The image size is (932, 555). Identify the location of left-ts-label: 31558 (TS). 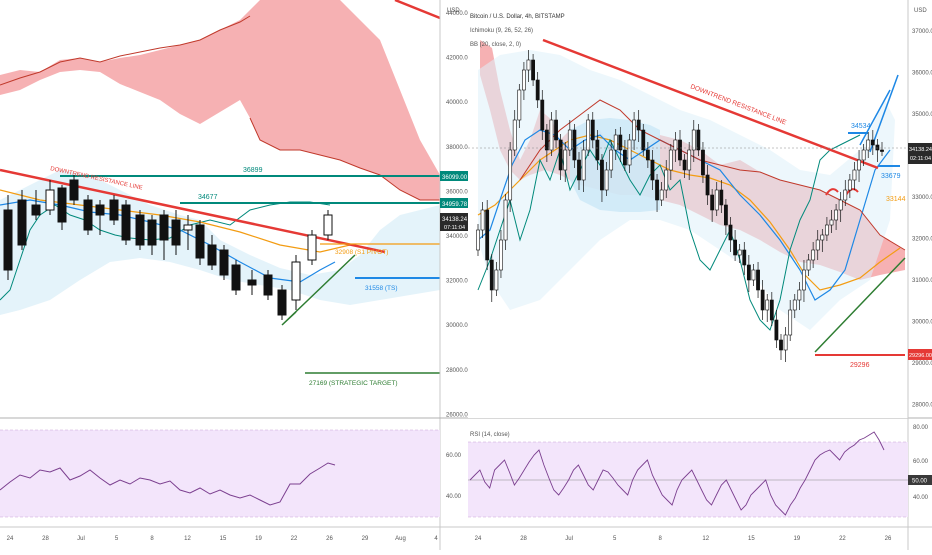
(381, 288).